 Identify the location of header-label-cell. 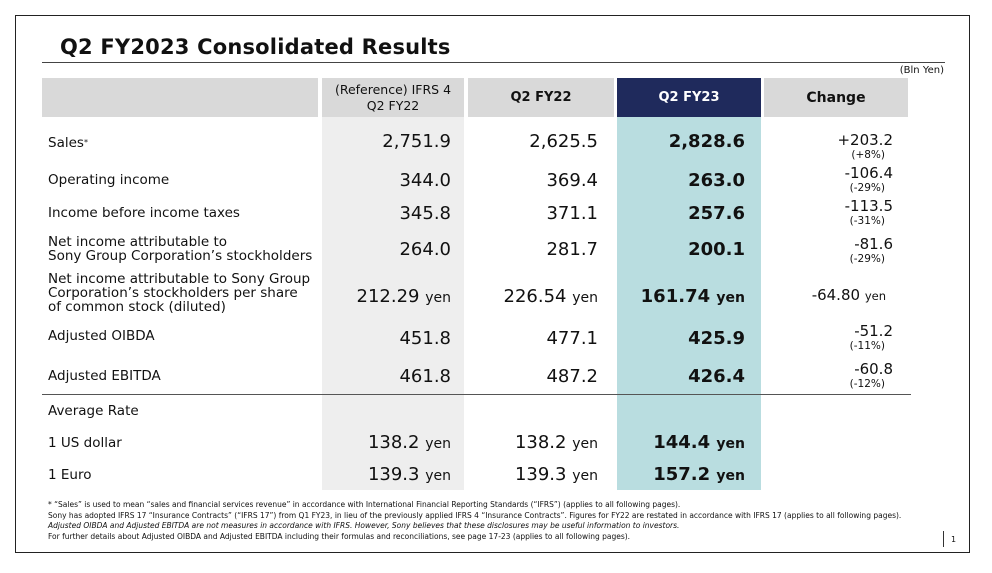
(180, 97).